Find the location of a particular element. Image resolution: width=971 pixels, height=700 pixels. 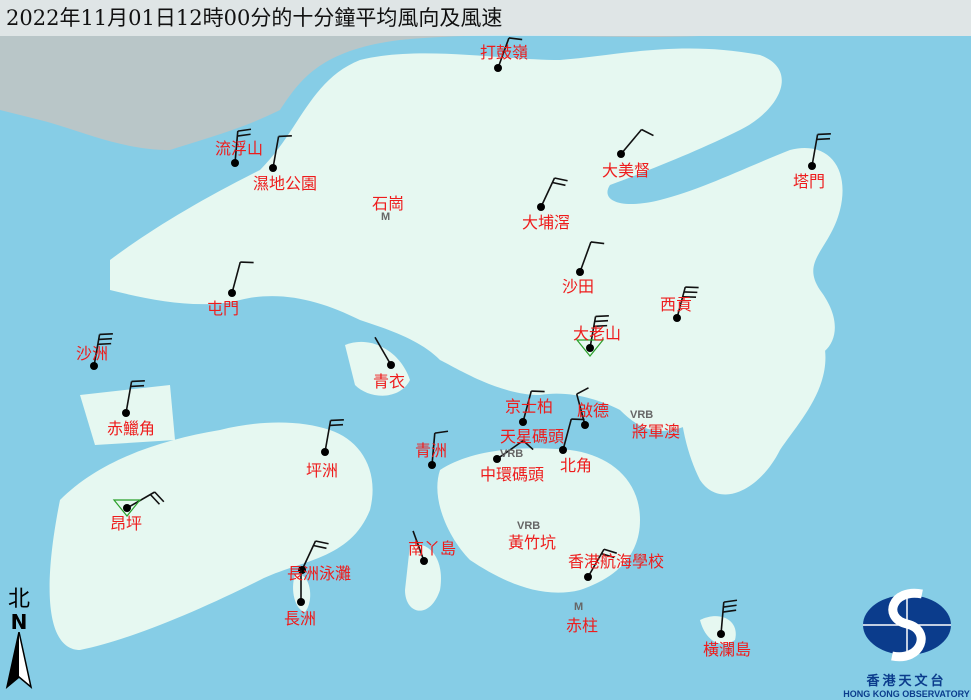

station-label: 京士柏 is located at coordinates (529, 406).